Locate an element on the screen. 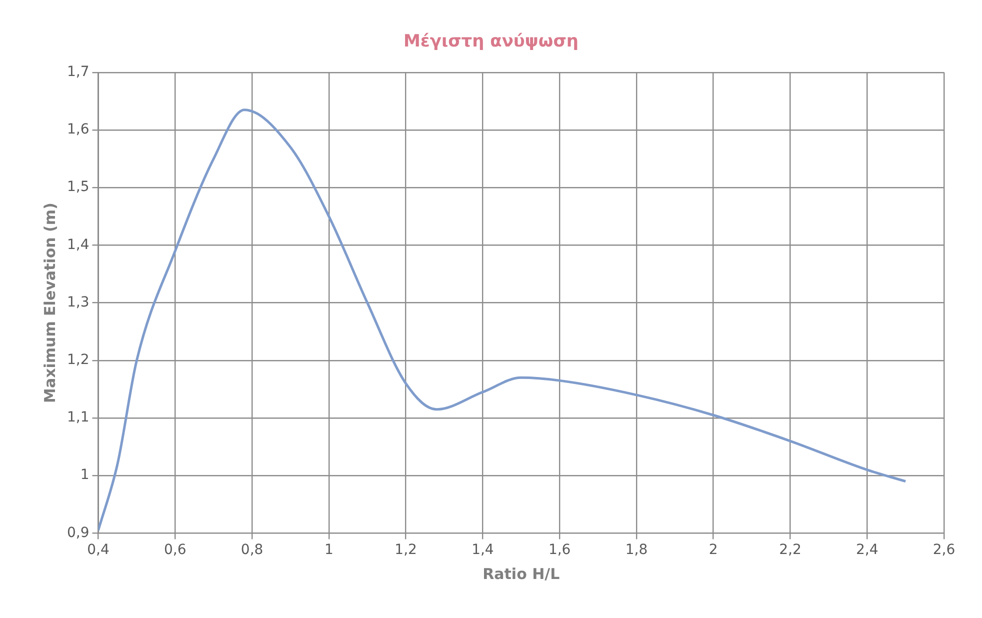 The height and width of the screenshot is (618, 982). y-tick-label: 1,5 is located at coordinates (78, 187).